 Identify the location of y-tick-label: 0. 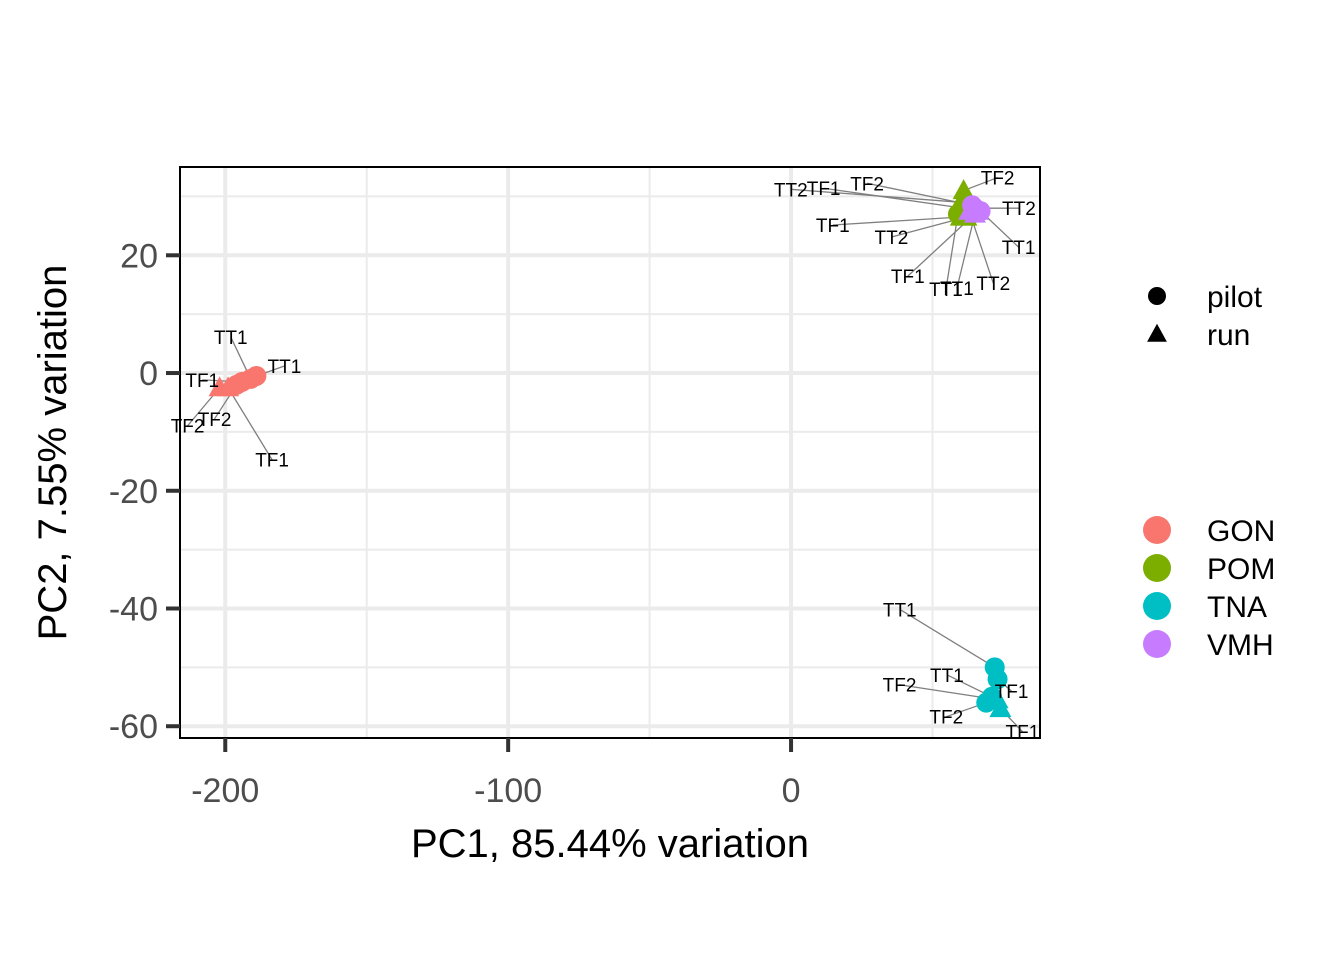
(148, 374).